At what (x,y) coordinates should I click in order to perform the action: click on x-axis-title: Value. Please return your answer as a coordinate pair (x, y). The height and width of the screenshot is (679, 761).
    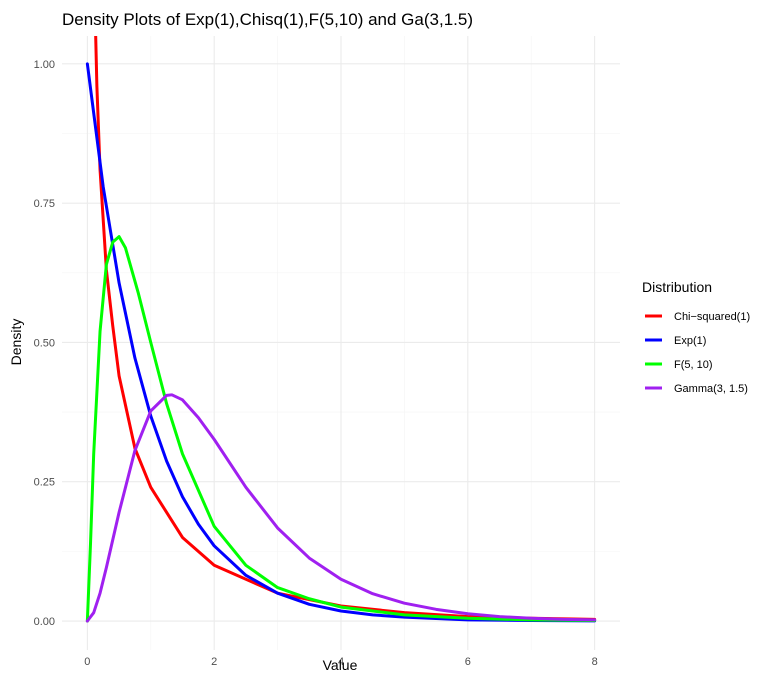
    Looking at the image, I should click on (340, 665).